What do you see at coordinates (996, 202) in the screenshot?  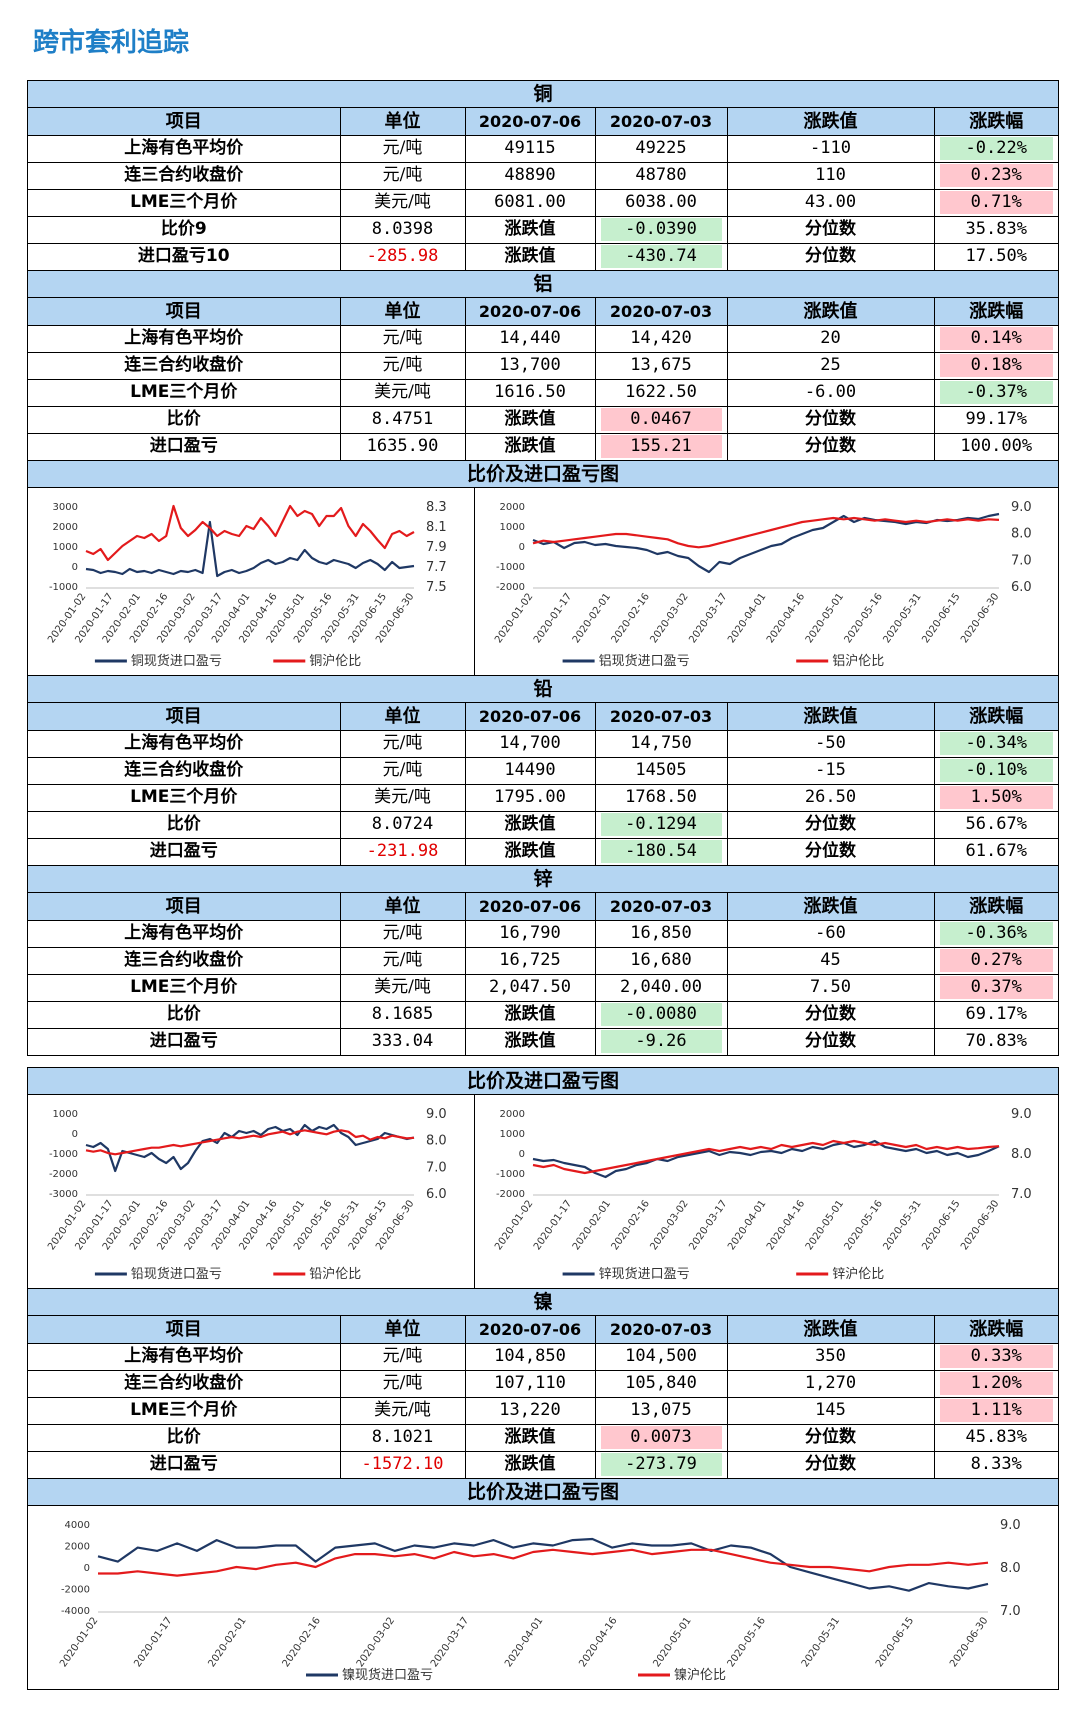 I see `value-pct: 0.71%` at bounding box center [996, 202].